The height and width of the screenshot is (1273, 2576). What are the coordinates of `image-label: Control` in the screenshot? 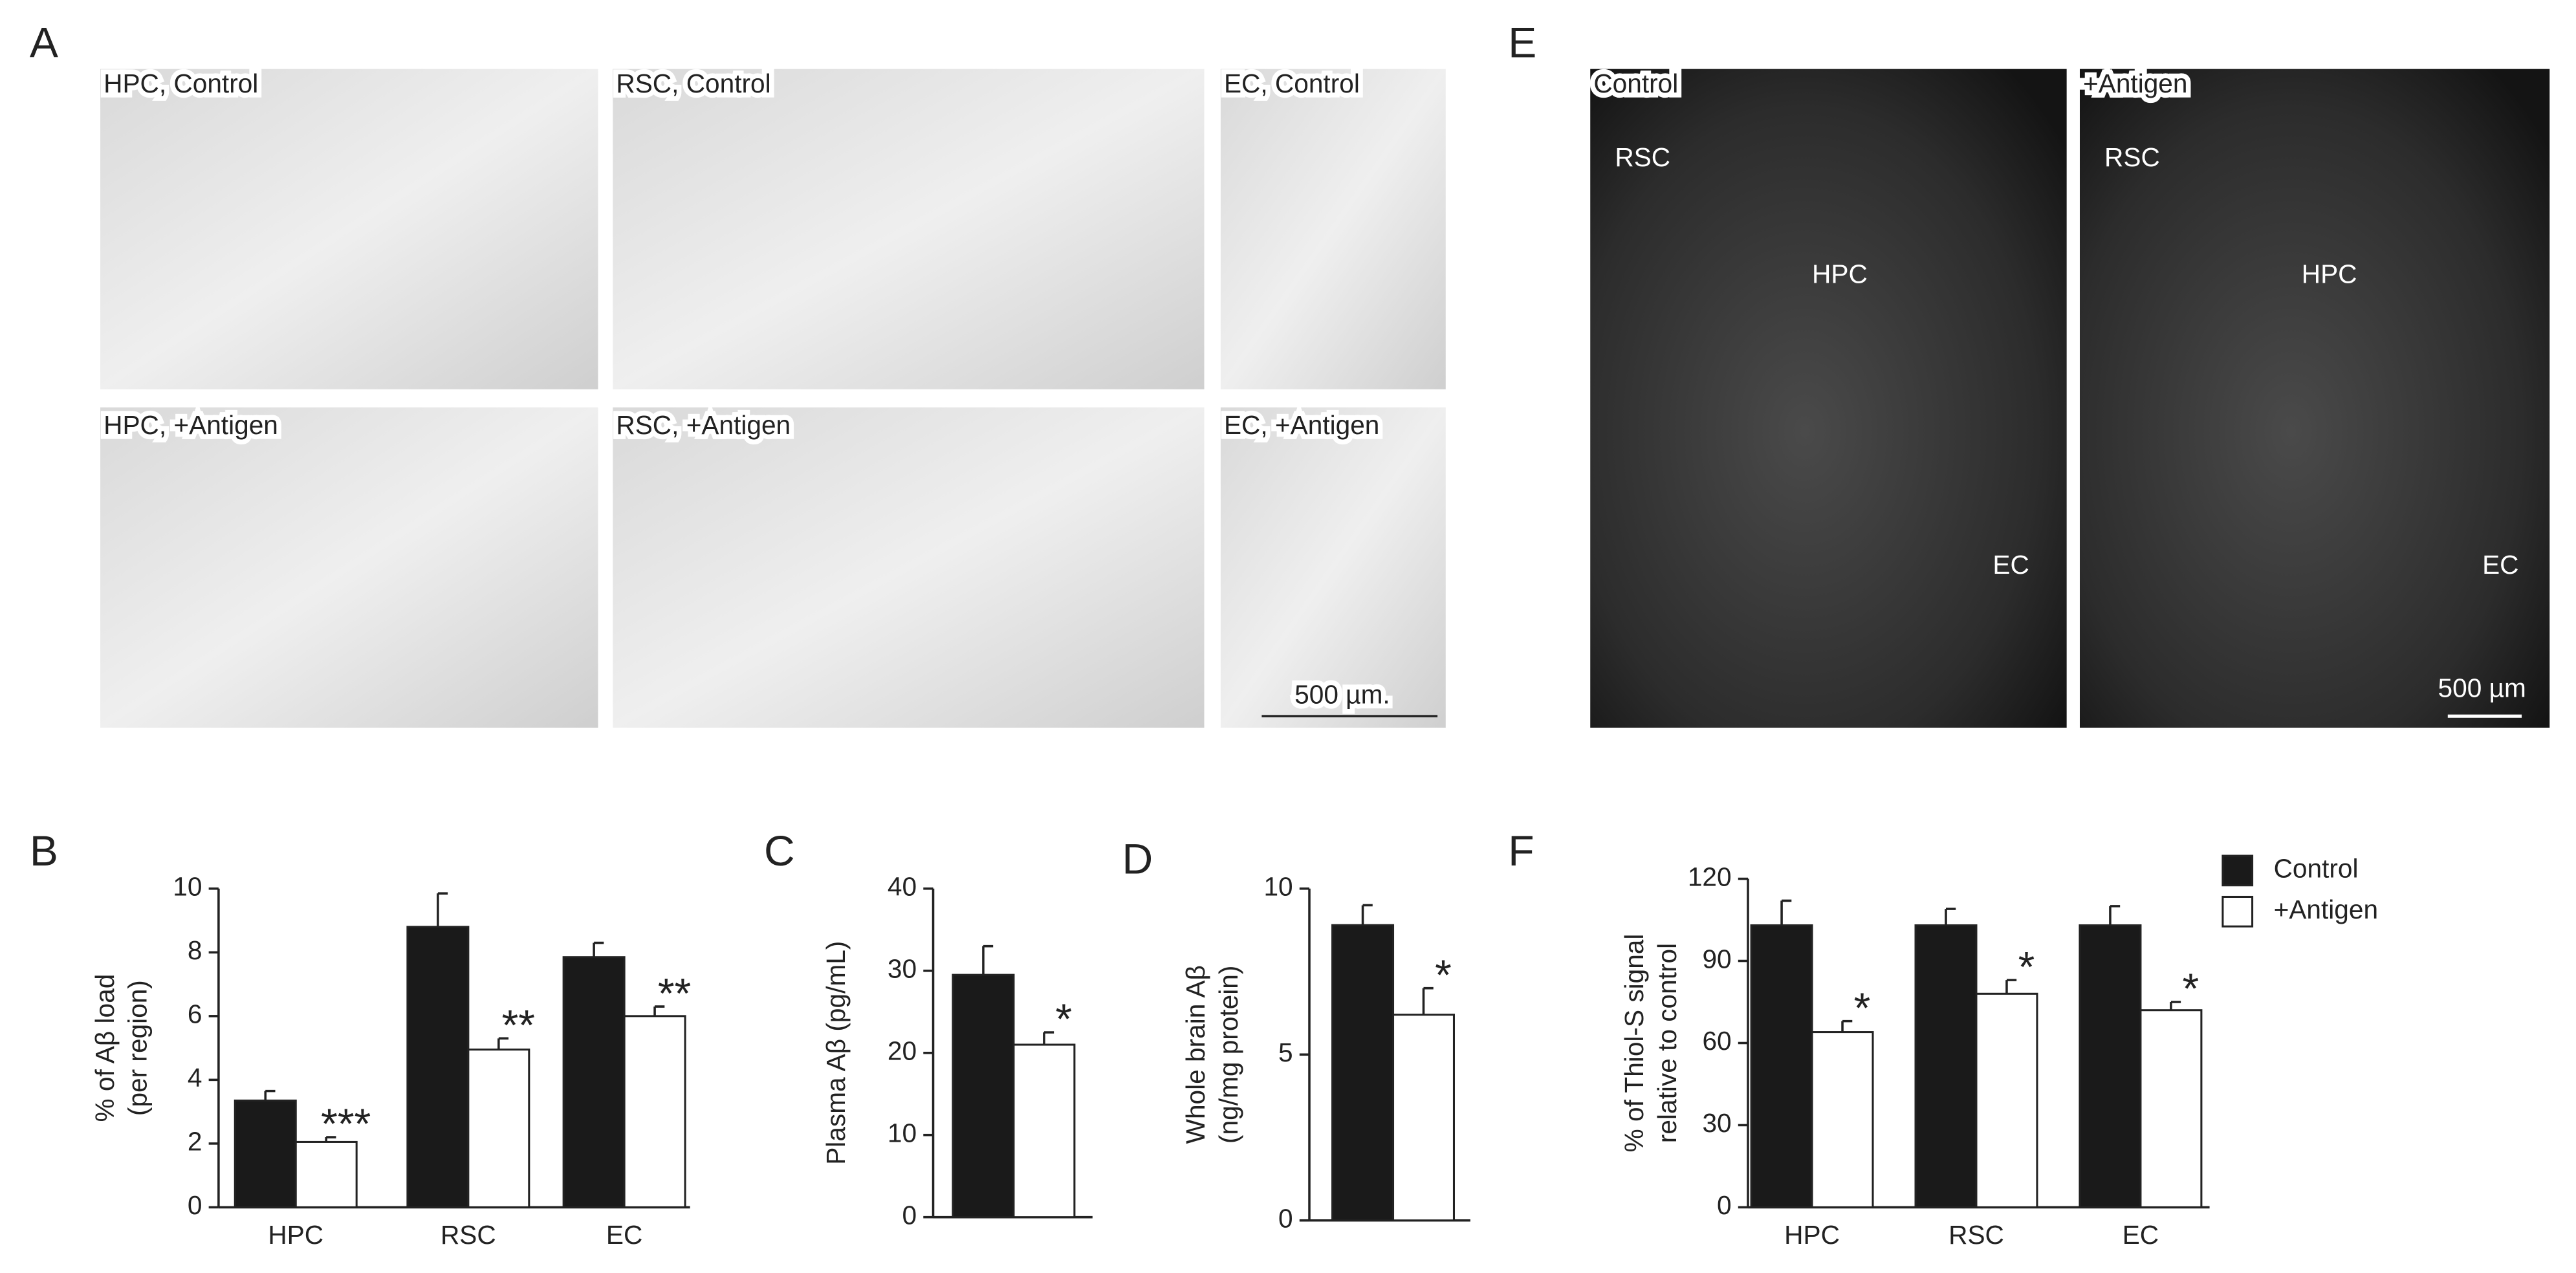 It's located at (1635, 83).